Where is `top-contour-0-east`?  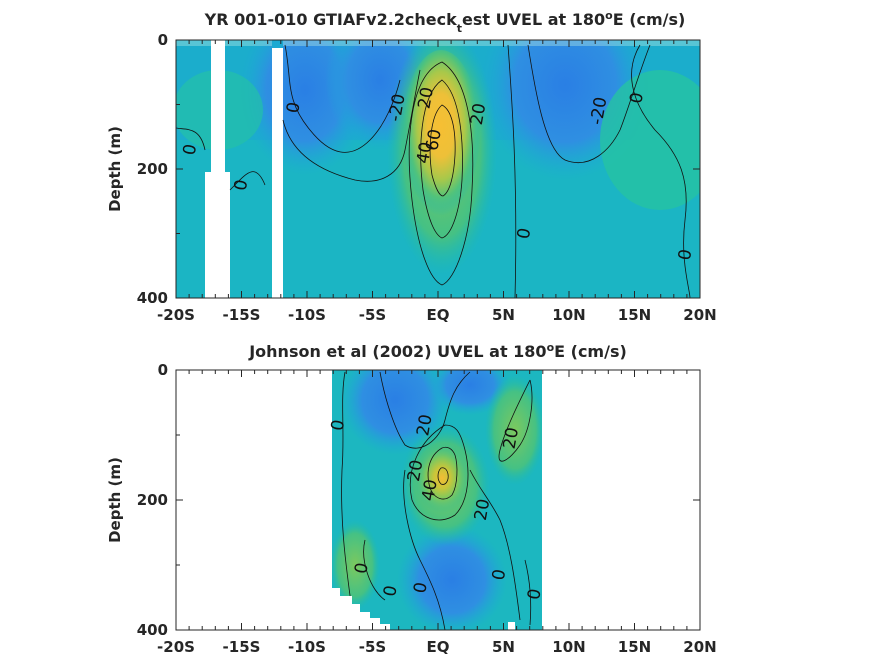
top-contour-0-east is located at coordinates (661, 171).